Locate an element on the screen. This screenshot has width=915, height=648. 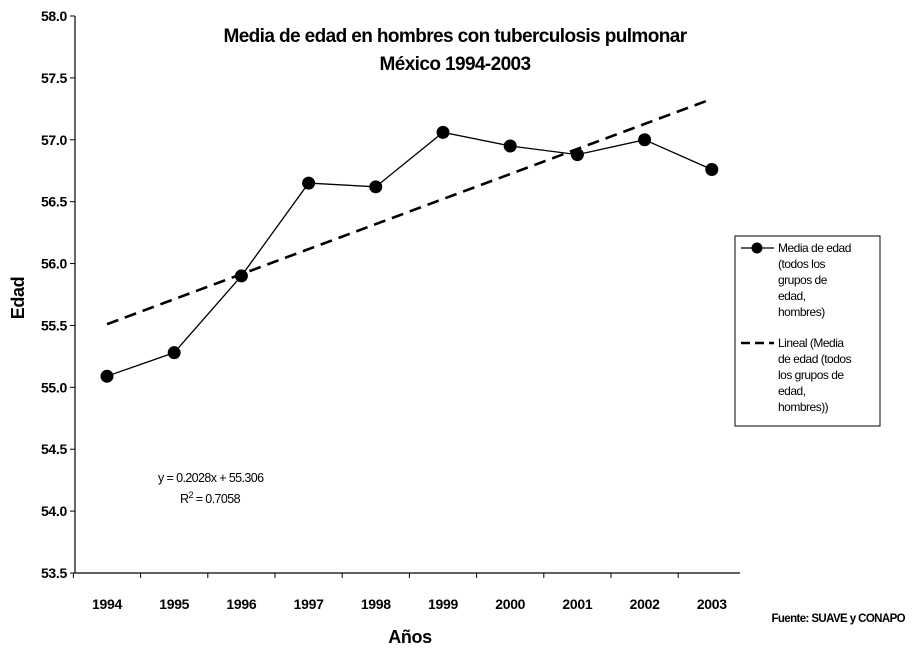
legend-label-line: grupos de is located at coordinates (803, 280).